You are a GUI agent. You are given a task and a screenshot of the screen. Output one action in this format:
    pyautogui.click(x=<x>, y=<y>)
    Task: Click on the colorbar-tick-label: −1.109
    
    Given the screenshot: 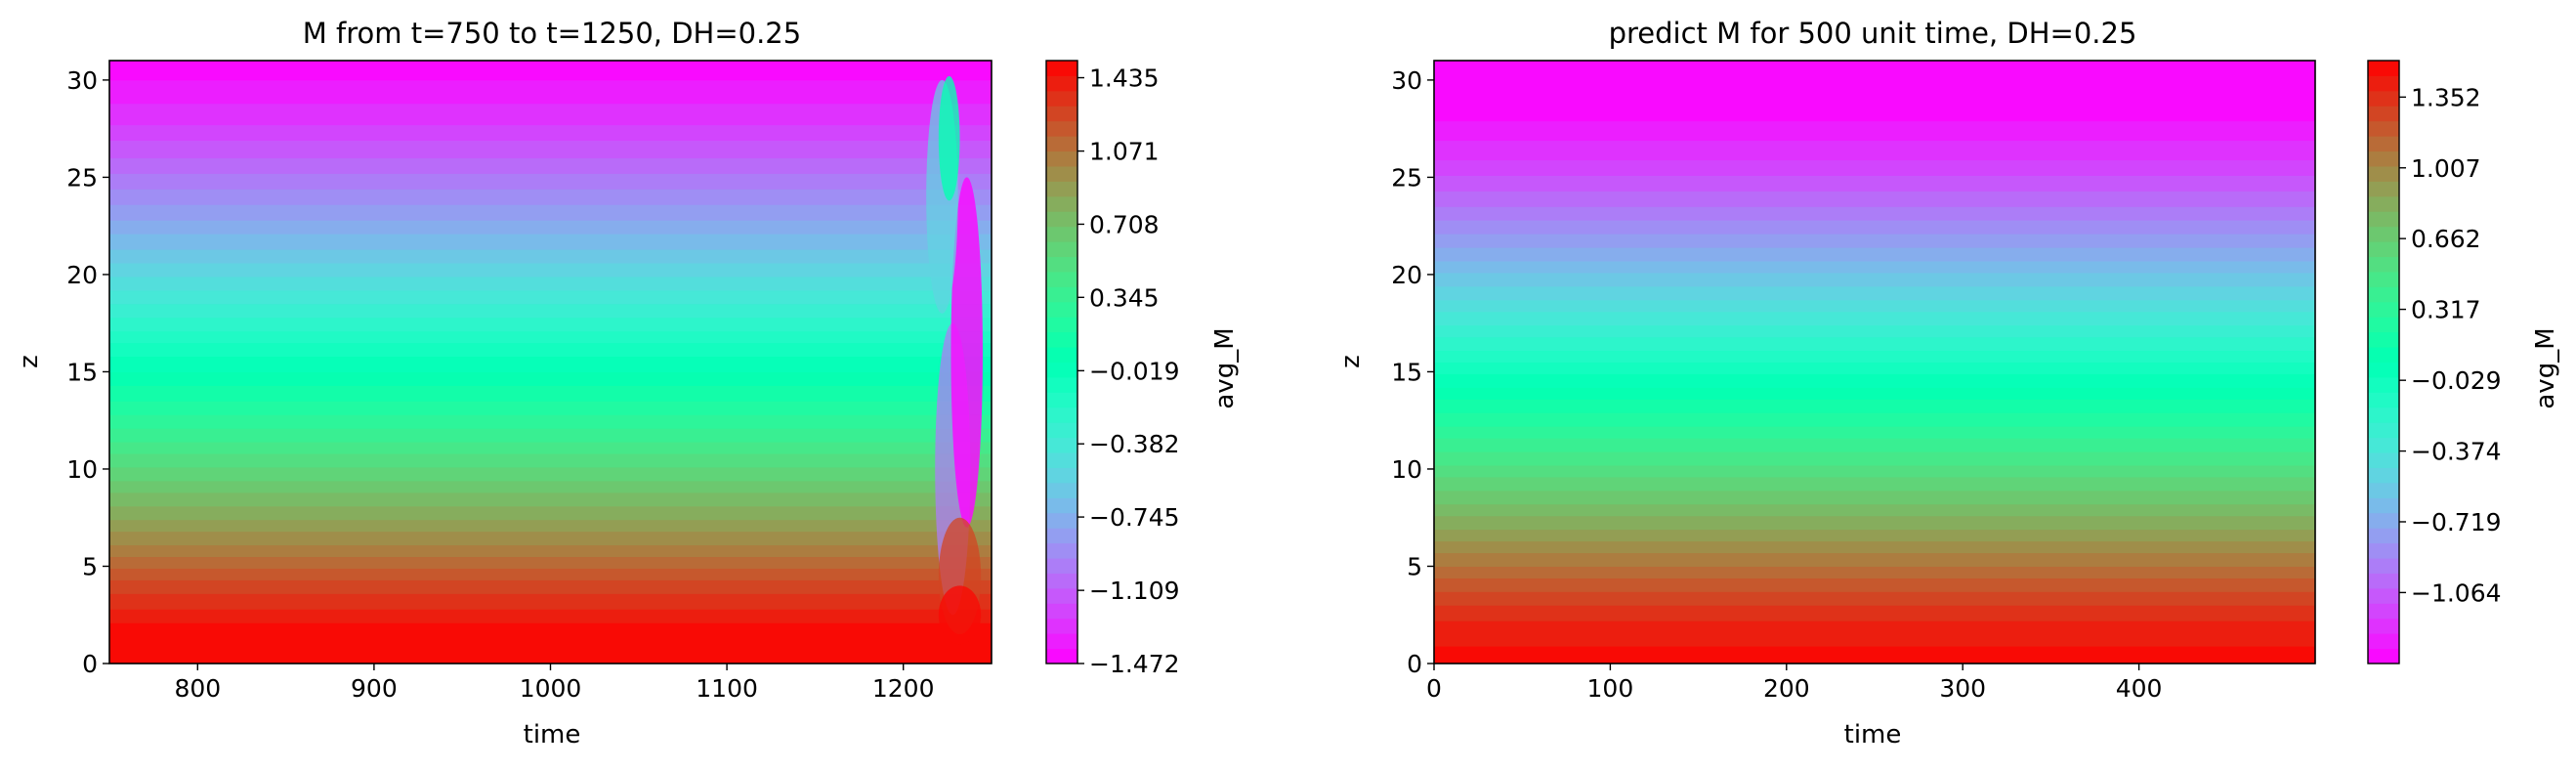 What is the action you would take?
    pyautogui.click(x=1134, y=591)
    